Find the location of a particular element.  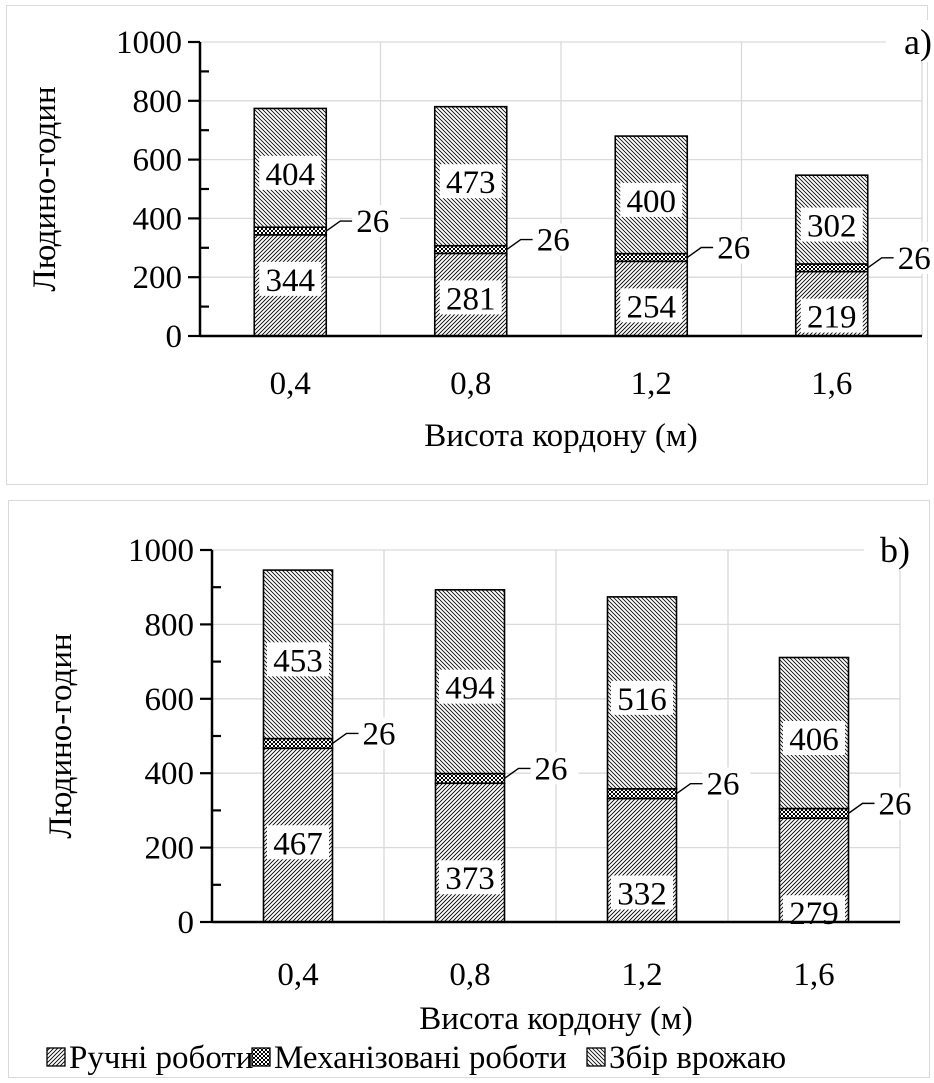

data-label-harvest-2: 400 is located at coordinates (652, 202).